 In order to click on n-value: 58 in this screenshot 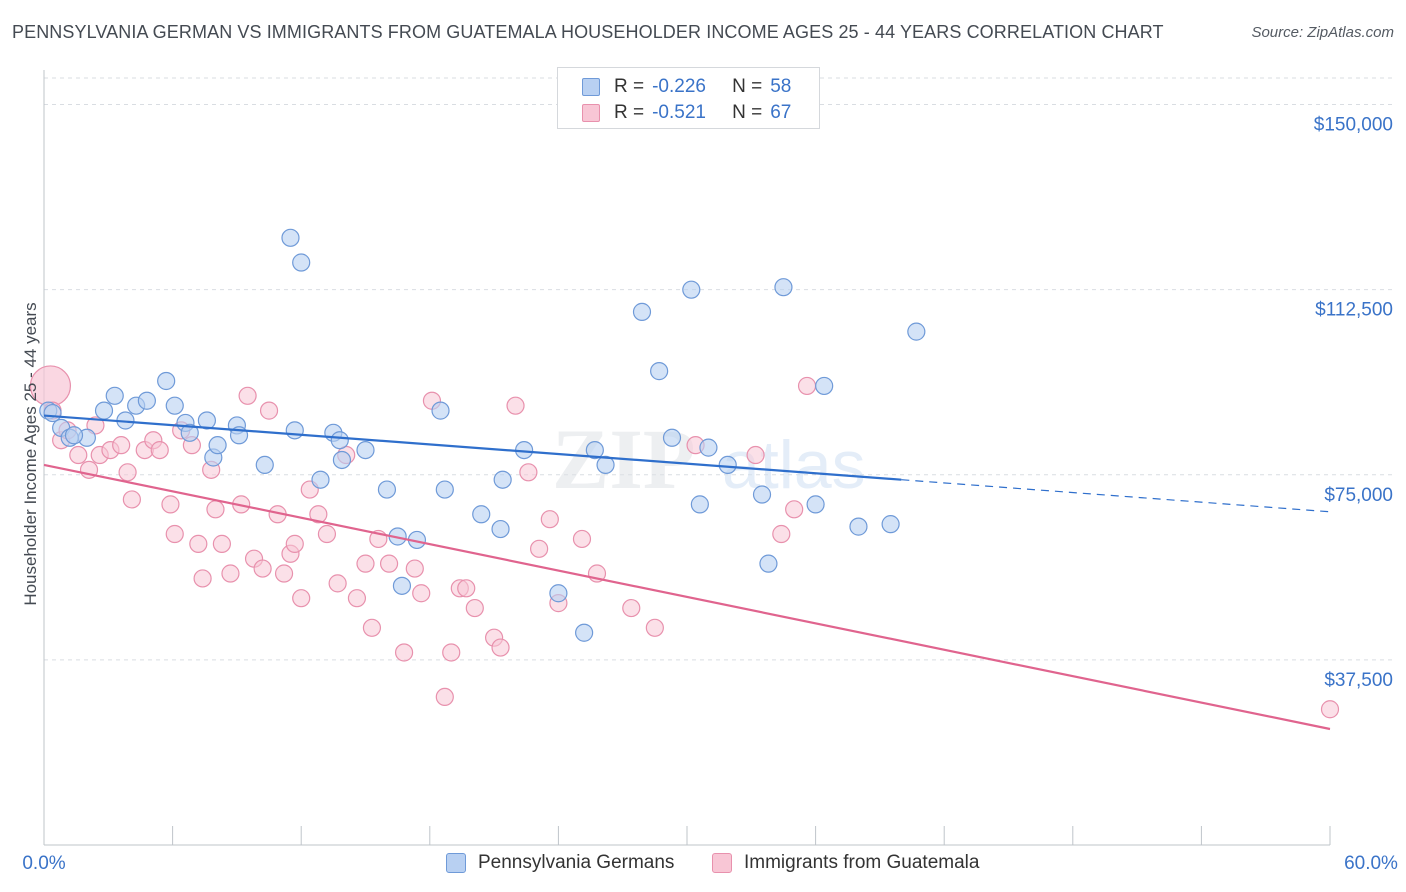, I will do `click(781, 86)`.